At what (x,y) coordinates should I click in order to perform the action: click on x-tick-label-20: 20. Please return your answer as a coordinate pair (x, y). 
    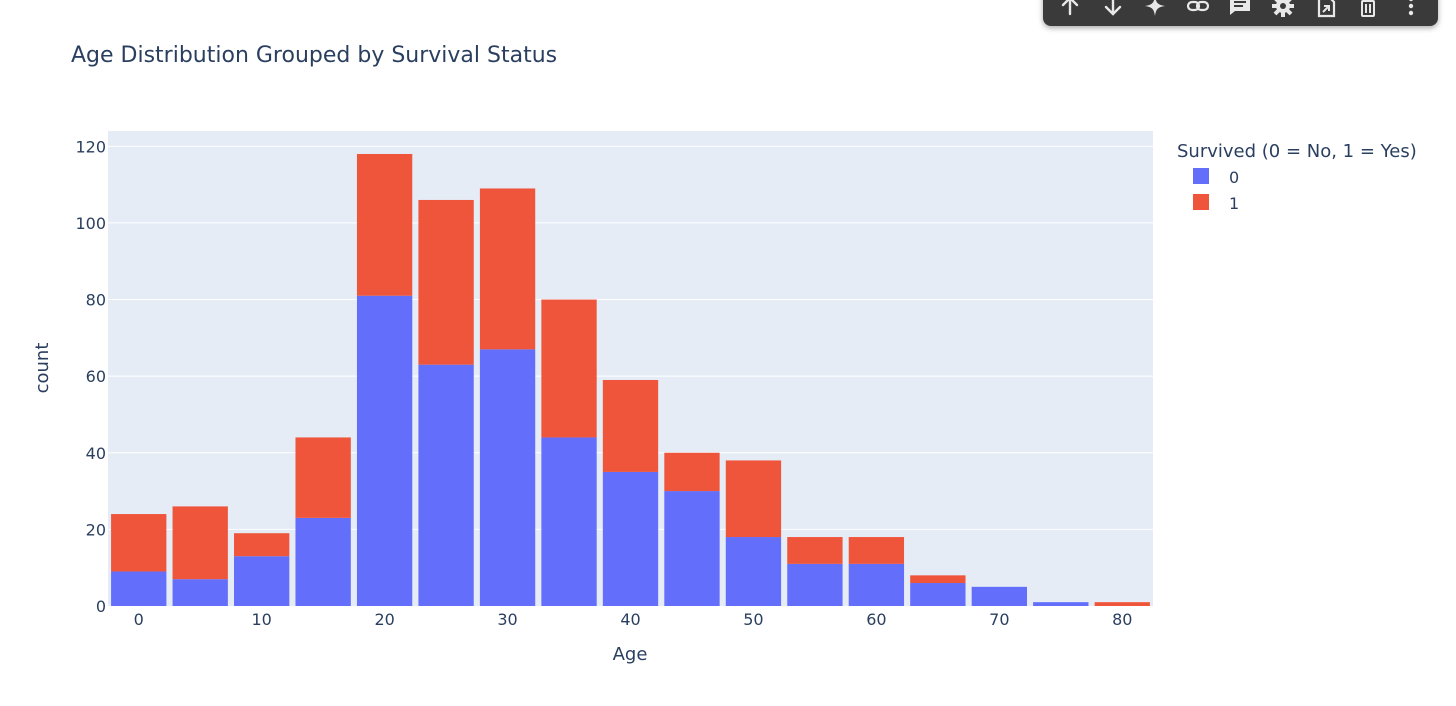
    Looking at the image, I should click on (384, 619).